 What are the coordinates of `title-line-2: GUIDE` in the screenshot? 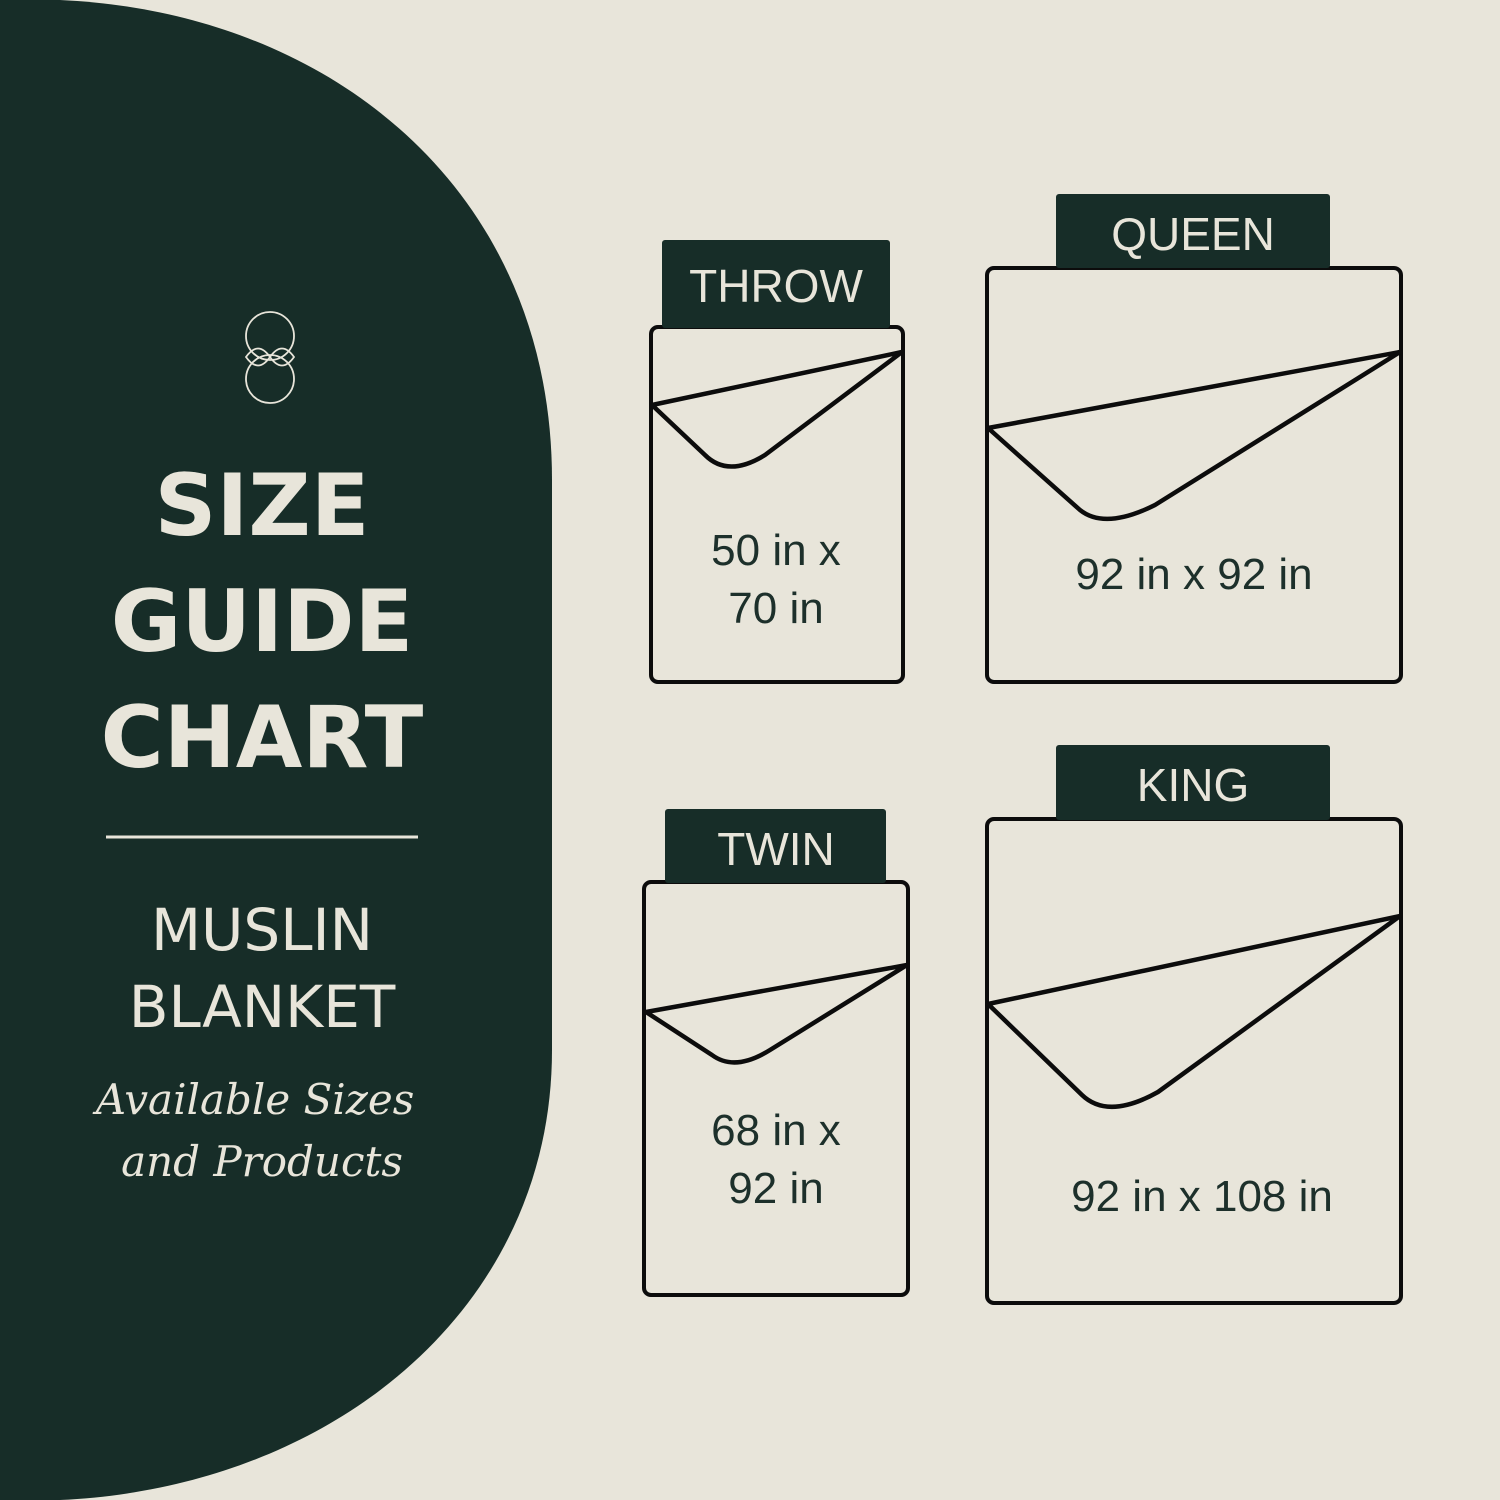 It's located at (262, 622).